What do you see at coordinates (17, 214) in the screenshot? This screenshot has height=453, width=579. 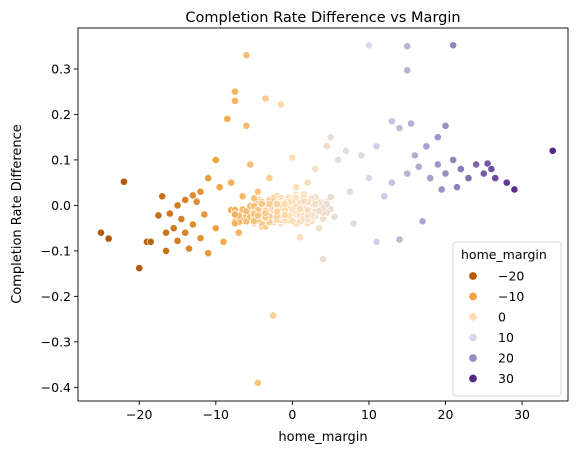 I see `y-axis-label: Completion Rate Difference` at bounding box center [17, 214].